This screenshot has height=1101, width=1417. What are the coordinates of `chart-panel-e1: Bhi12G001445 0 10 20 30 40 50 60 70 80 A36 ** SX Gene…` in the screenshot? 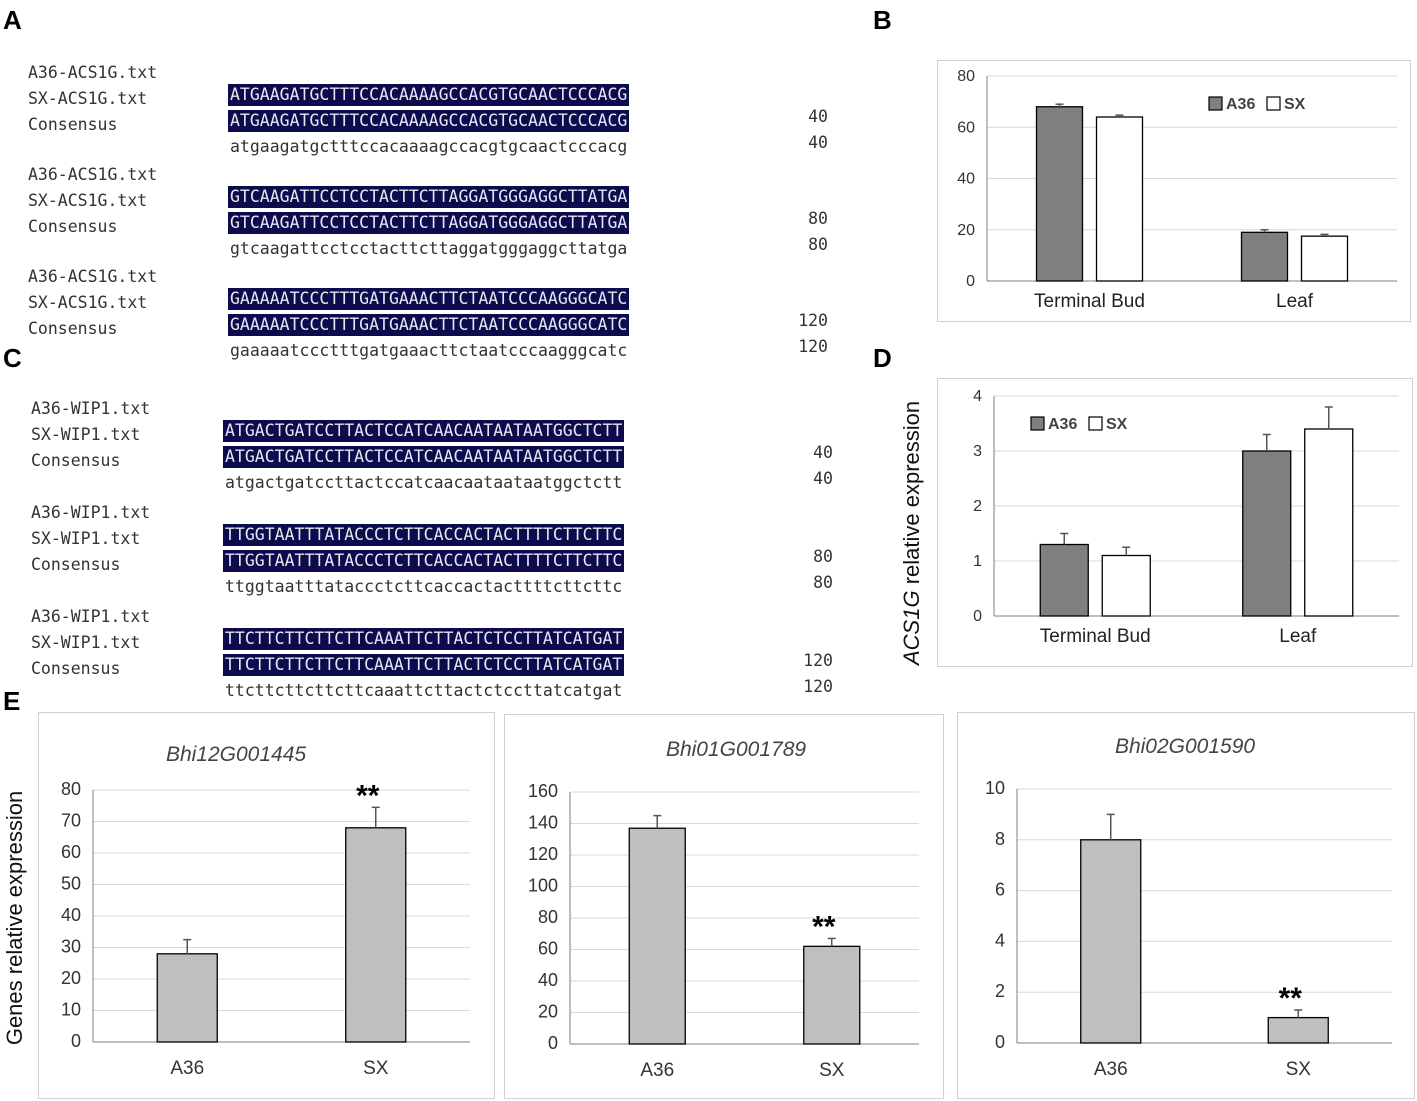 It's located at (248, 905).